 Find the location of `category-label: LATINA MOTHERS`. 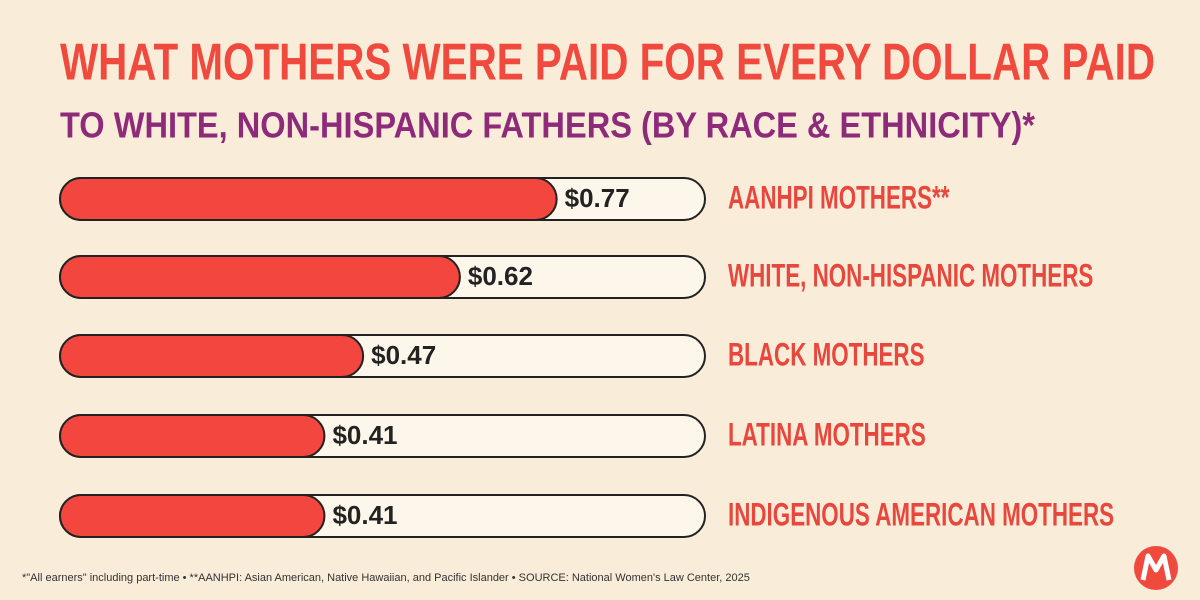

category-label: LATINA MOTHERS is located at coordinates (827, 434).